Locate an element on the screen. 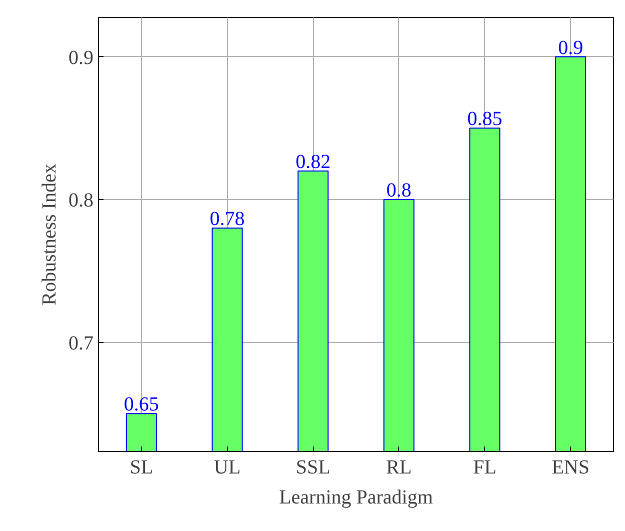 This screenshot has width=625, height=531. y-tick-label: 0.9 is located at coordinates (81, 57).